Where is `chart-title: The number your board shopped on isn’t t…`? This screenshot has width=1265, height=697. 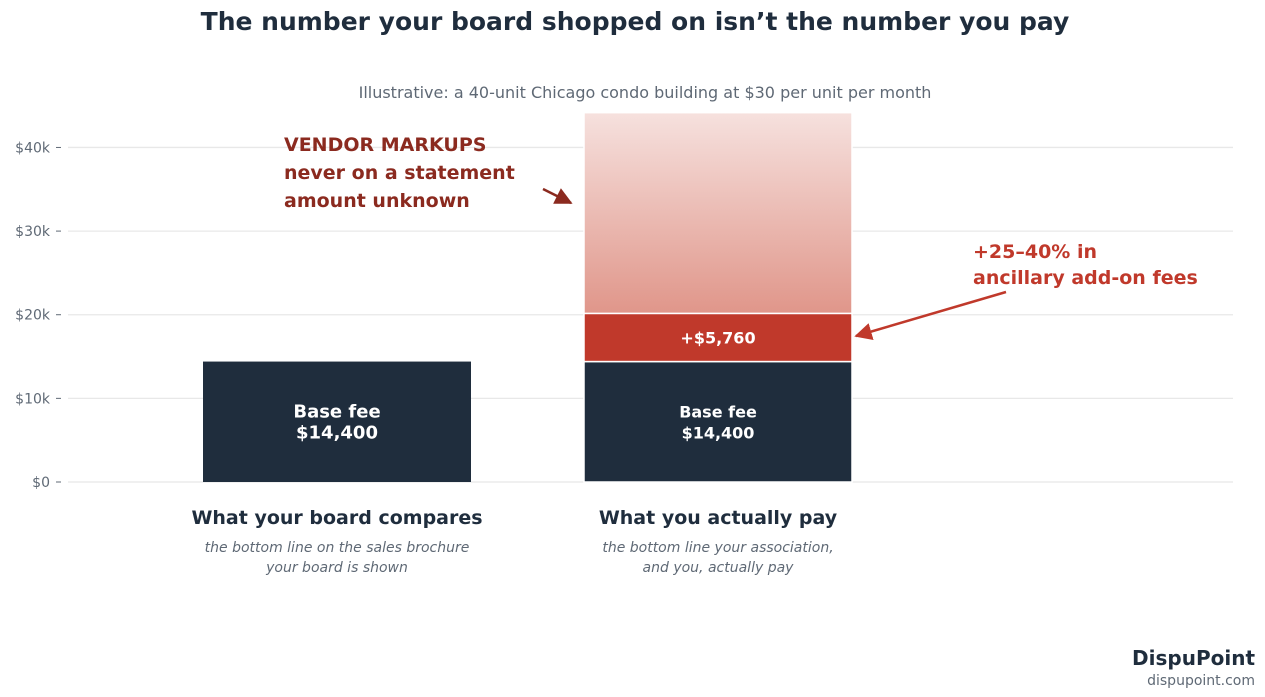 chart-title: The number your board shopped on isn’t t… is located at coordinates (635, 21).